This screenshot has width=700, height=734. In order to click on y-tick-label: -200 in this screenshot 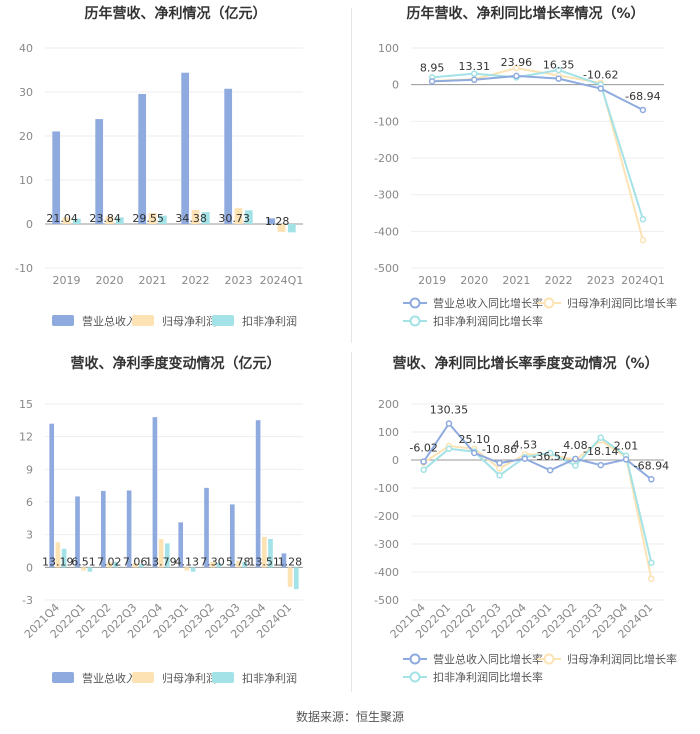, I will do `click(386, 158)`.